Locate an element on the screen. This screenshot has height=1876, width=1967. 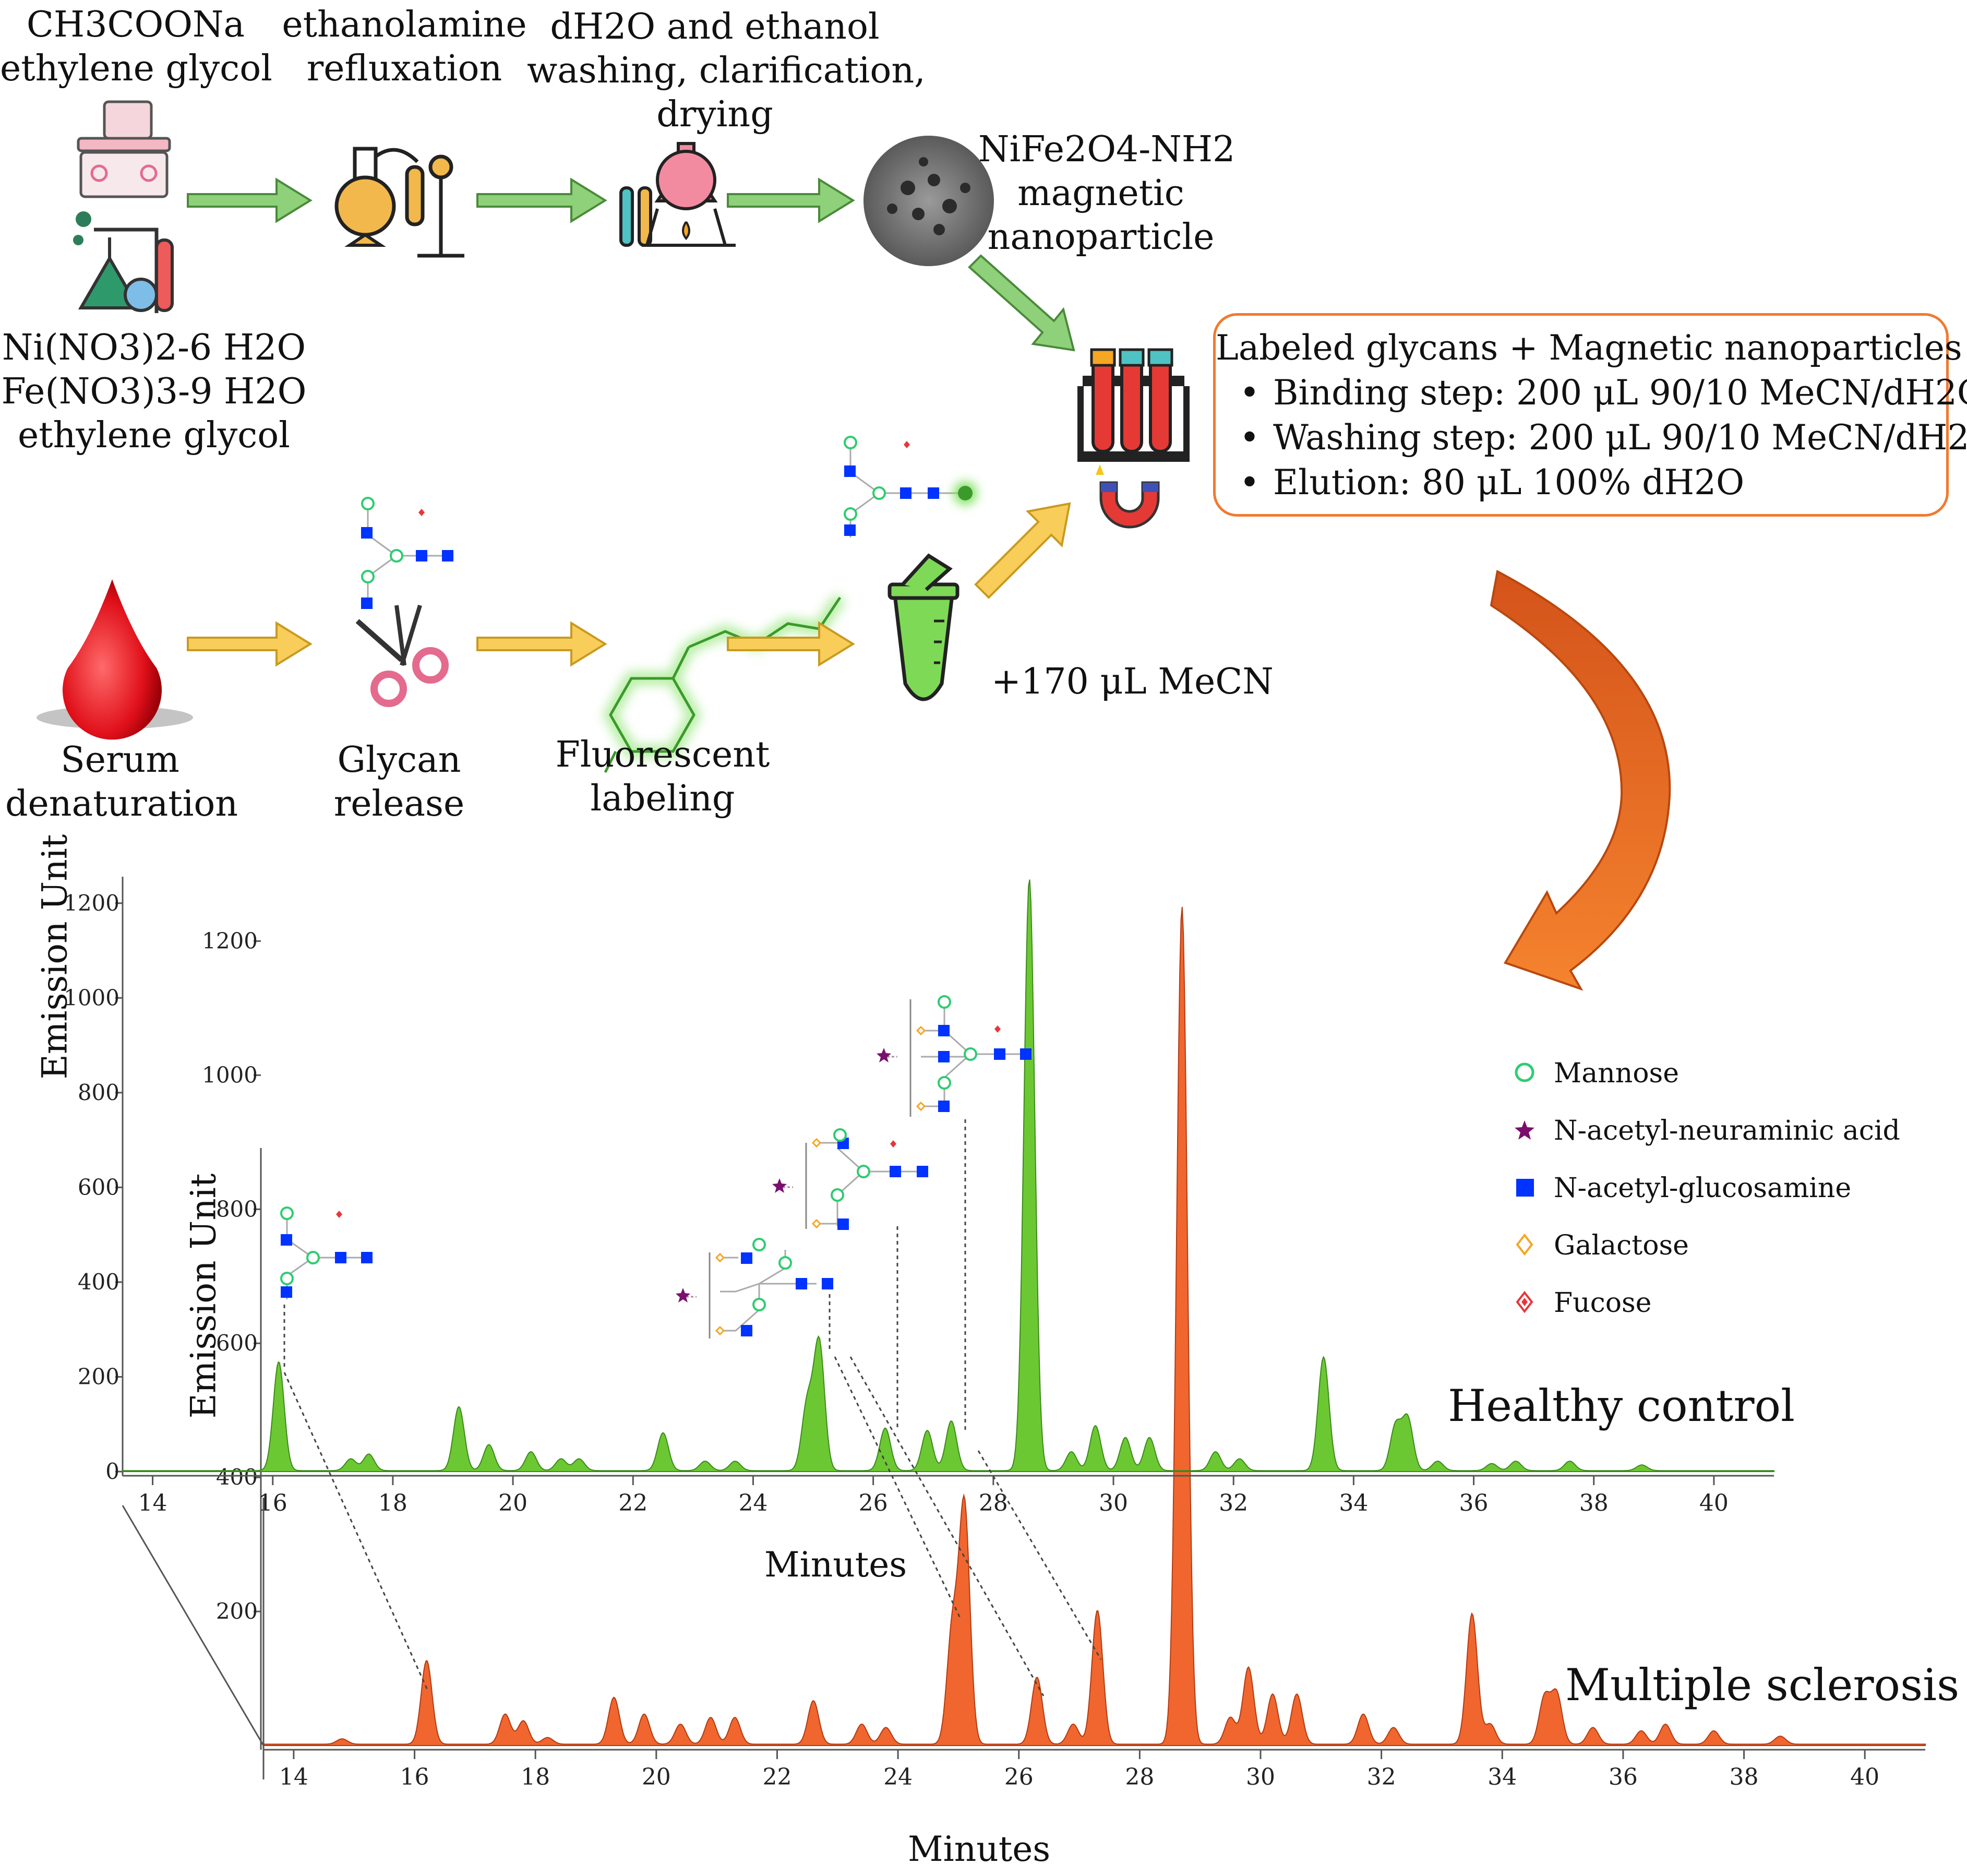
curved-orange-arrow is located at coordinates (1580, 780).